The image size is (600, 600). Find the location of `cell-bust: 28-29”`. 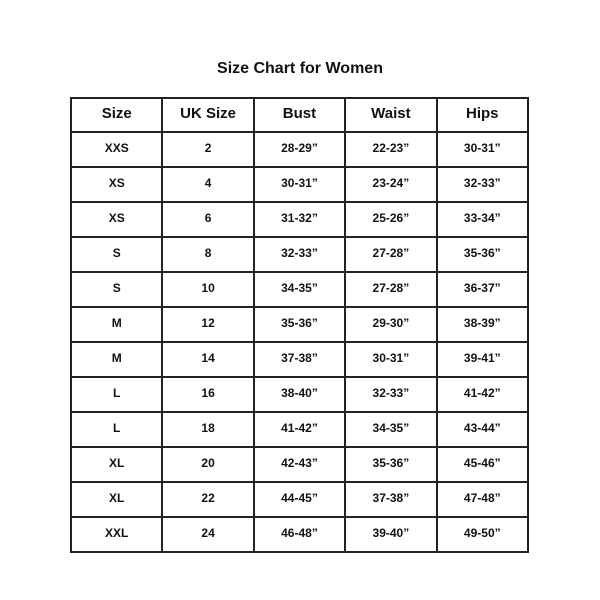

cell-bust: 28-29” is located at coordinates (299, 149).